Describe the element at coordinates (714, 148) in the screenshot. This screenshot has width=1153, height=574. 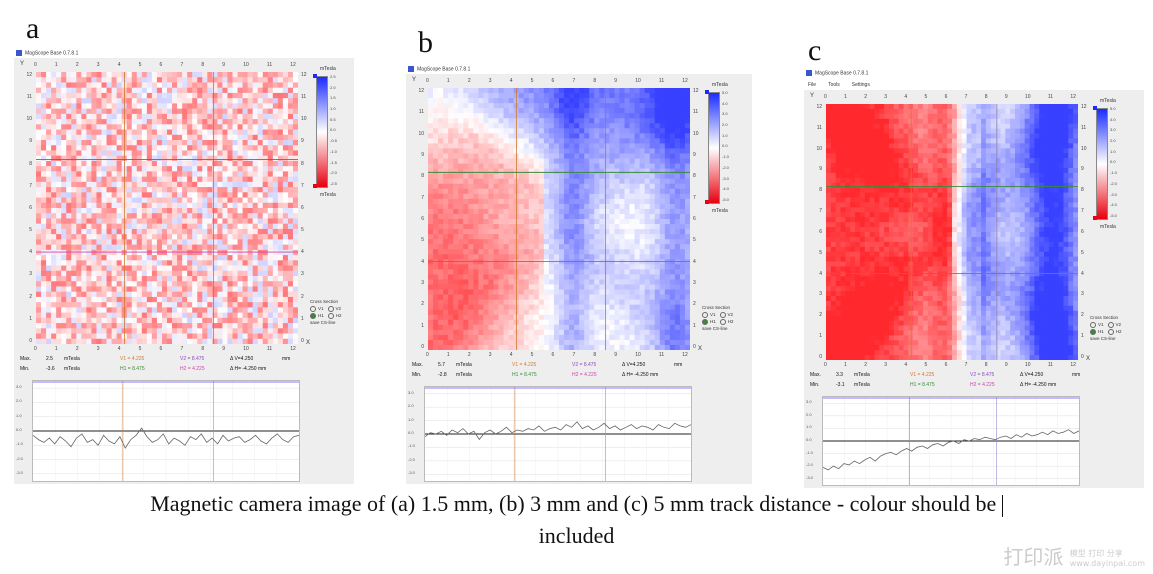
I see `colorbar` at that location.